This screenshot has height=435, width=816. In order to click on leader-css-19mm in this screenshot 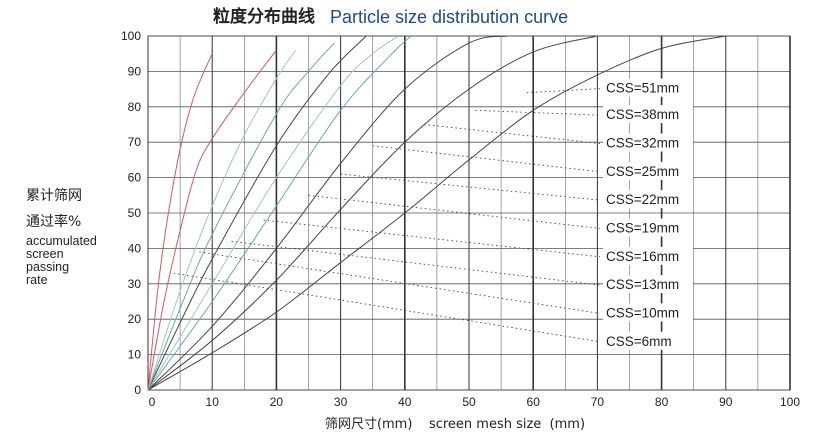, I will do `click(454, 211)`.